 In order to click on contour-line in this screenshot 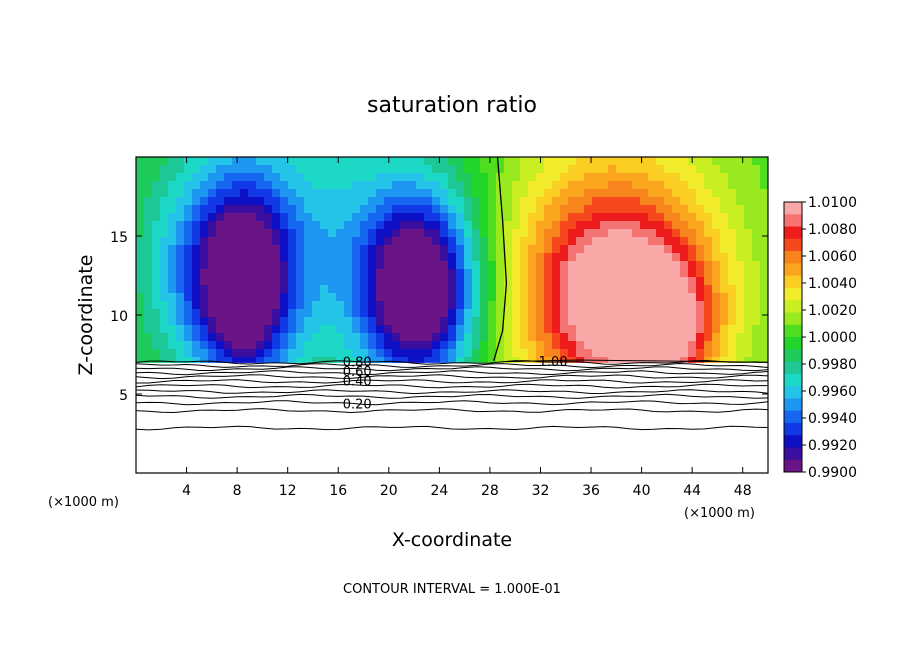, I will do `click(452, 386)`.